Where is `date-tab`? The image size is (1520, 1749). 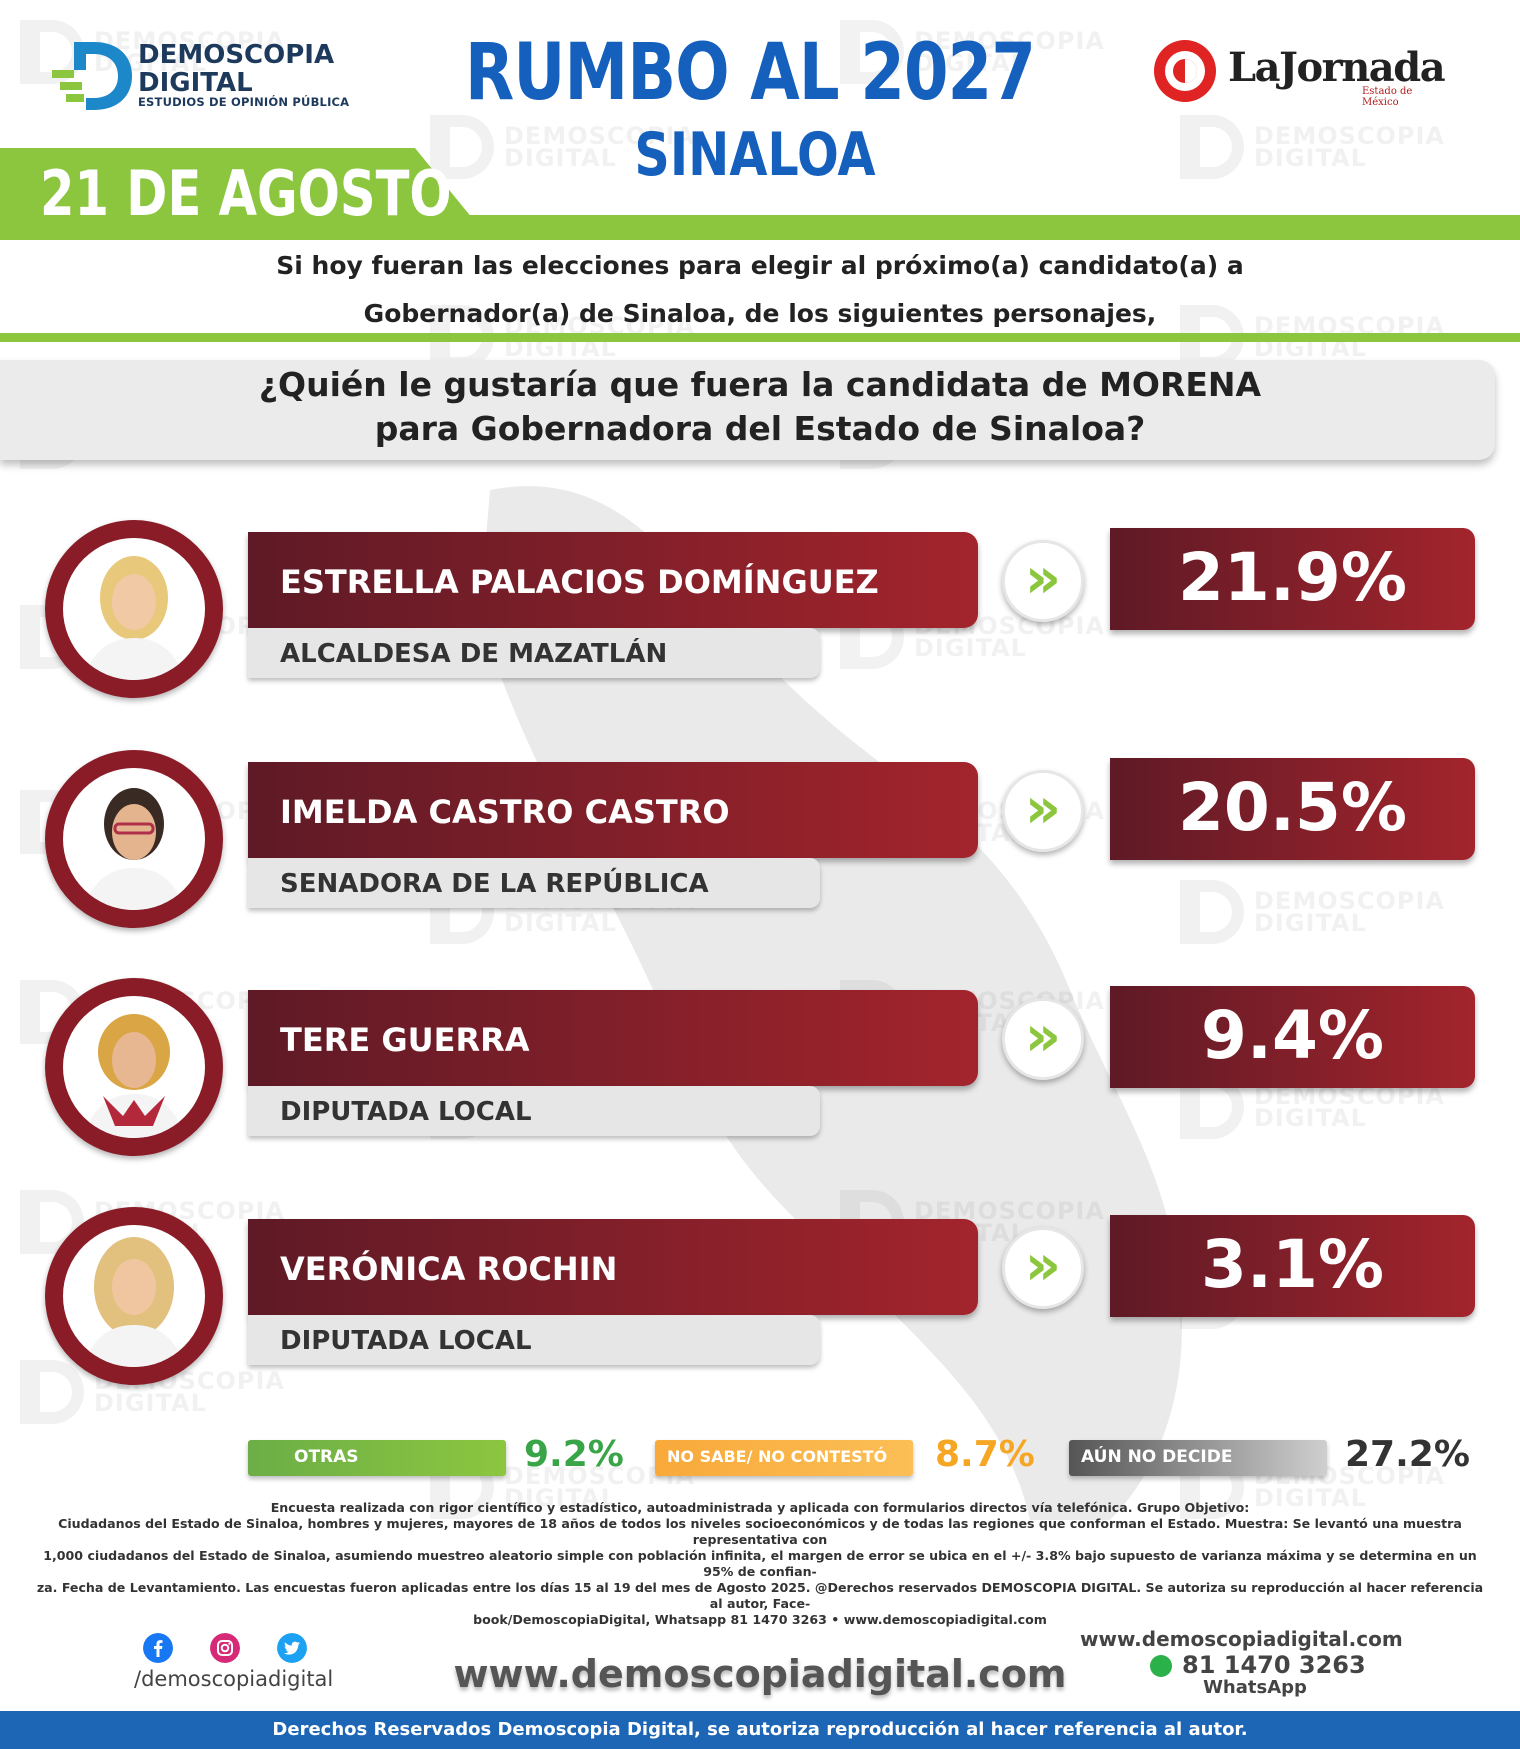 date-tab is located at coordinates (245, 194).